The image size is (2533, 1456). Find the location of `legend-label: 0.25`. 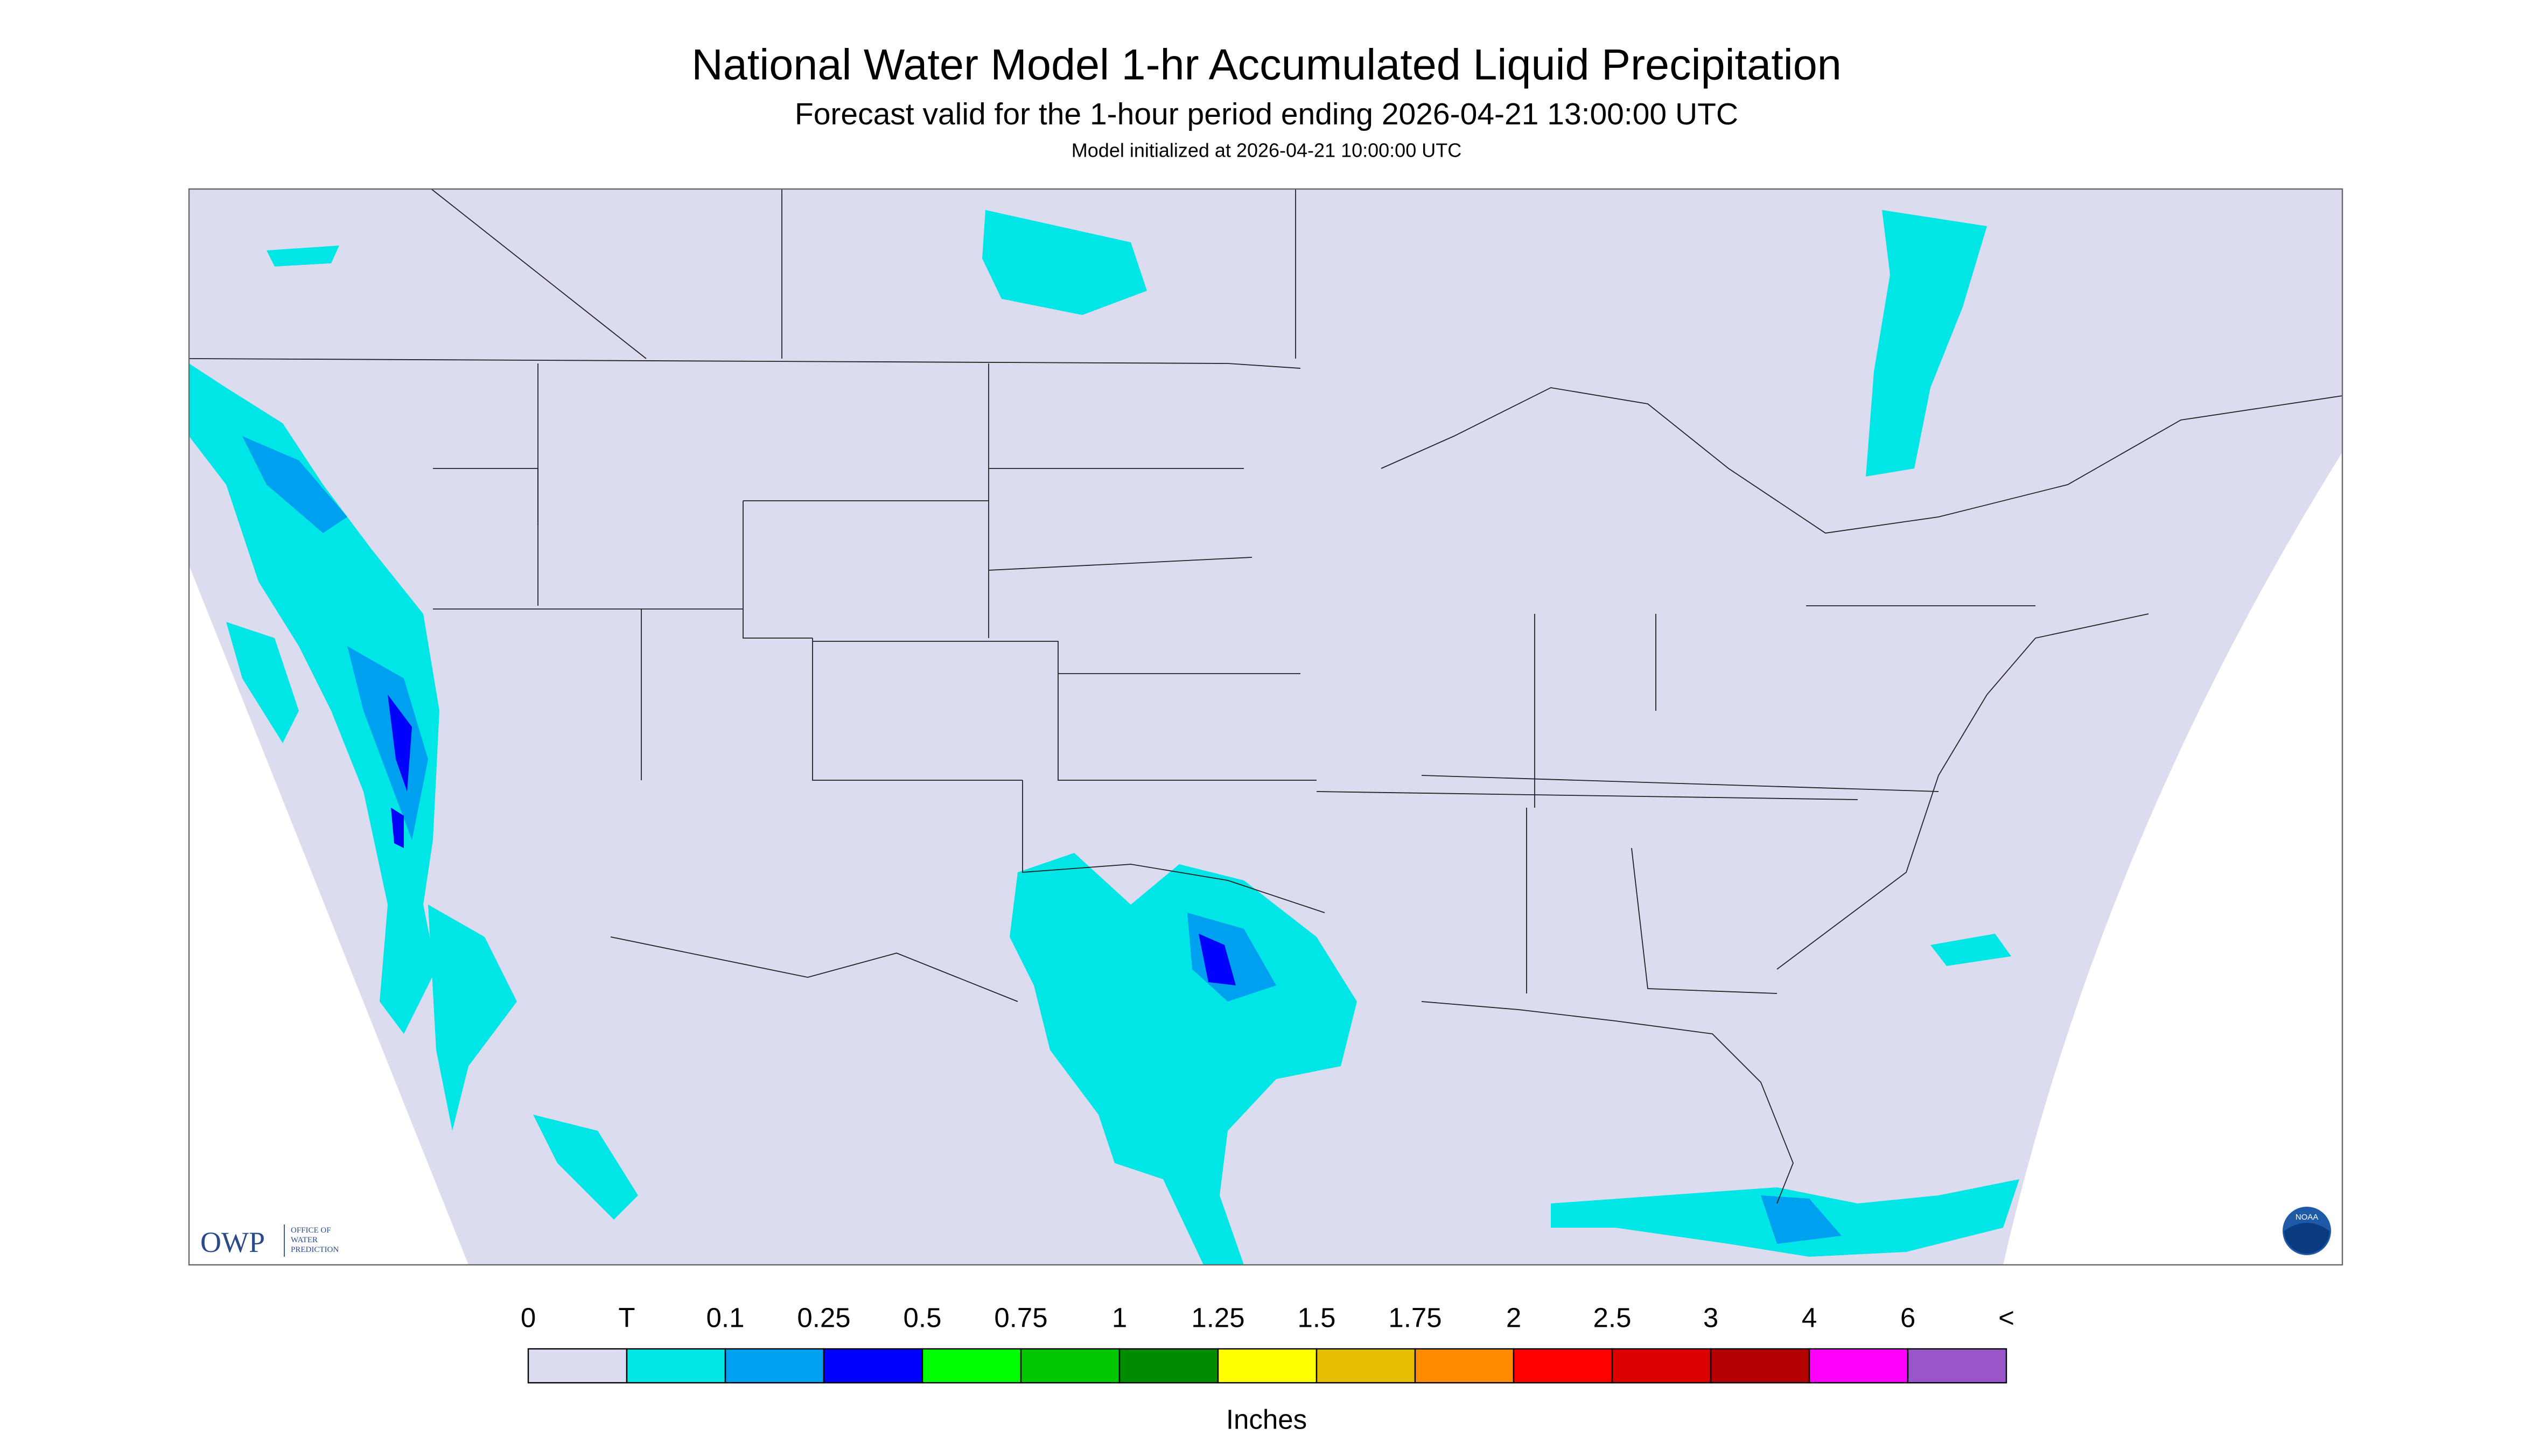

legend-label: 0.25 is located at coordinates (824, 1317).